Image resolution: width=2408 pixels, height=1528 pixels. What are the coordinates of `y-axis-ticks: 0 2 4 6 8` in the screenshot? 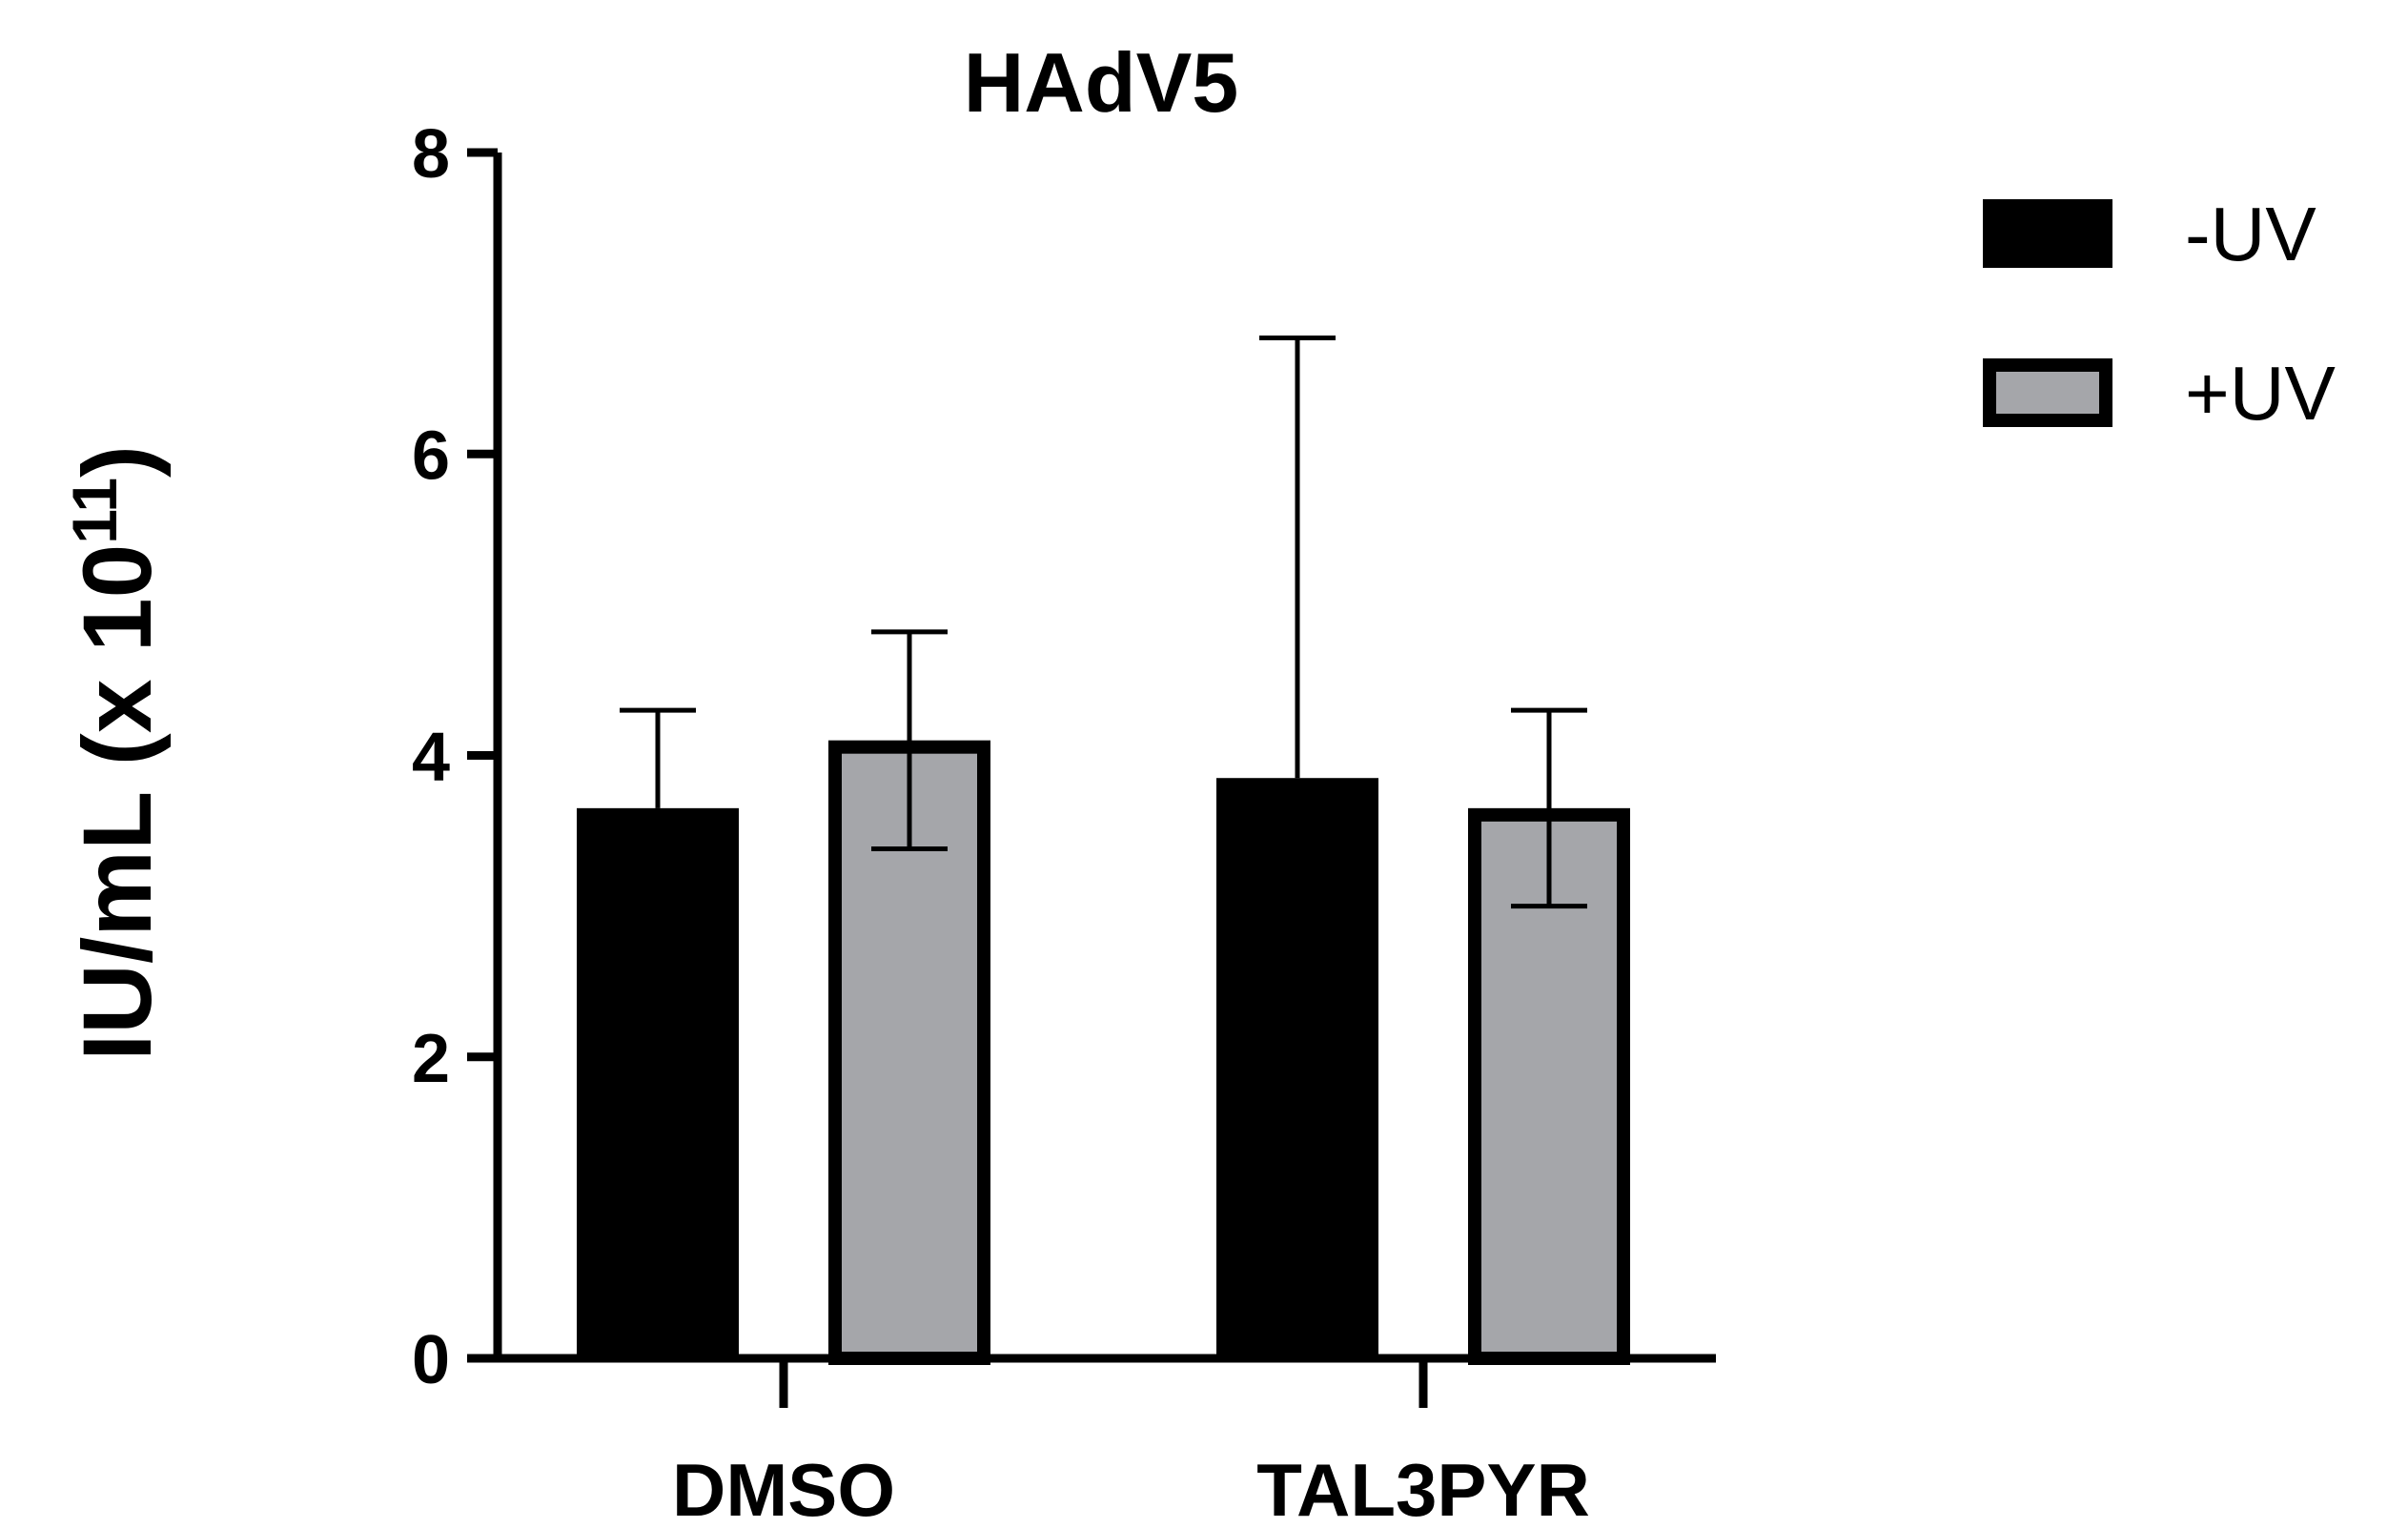 It's located at (455, 757).